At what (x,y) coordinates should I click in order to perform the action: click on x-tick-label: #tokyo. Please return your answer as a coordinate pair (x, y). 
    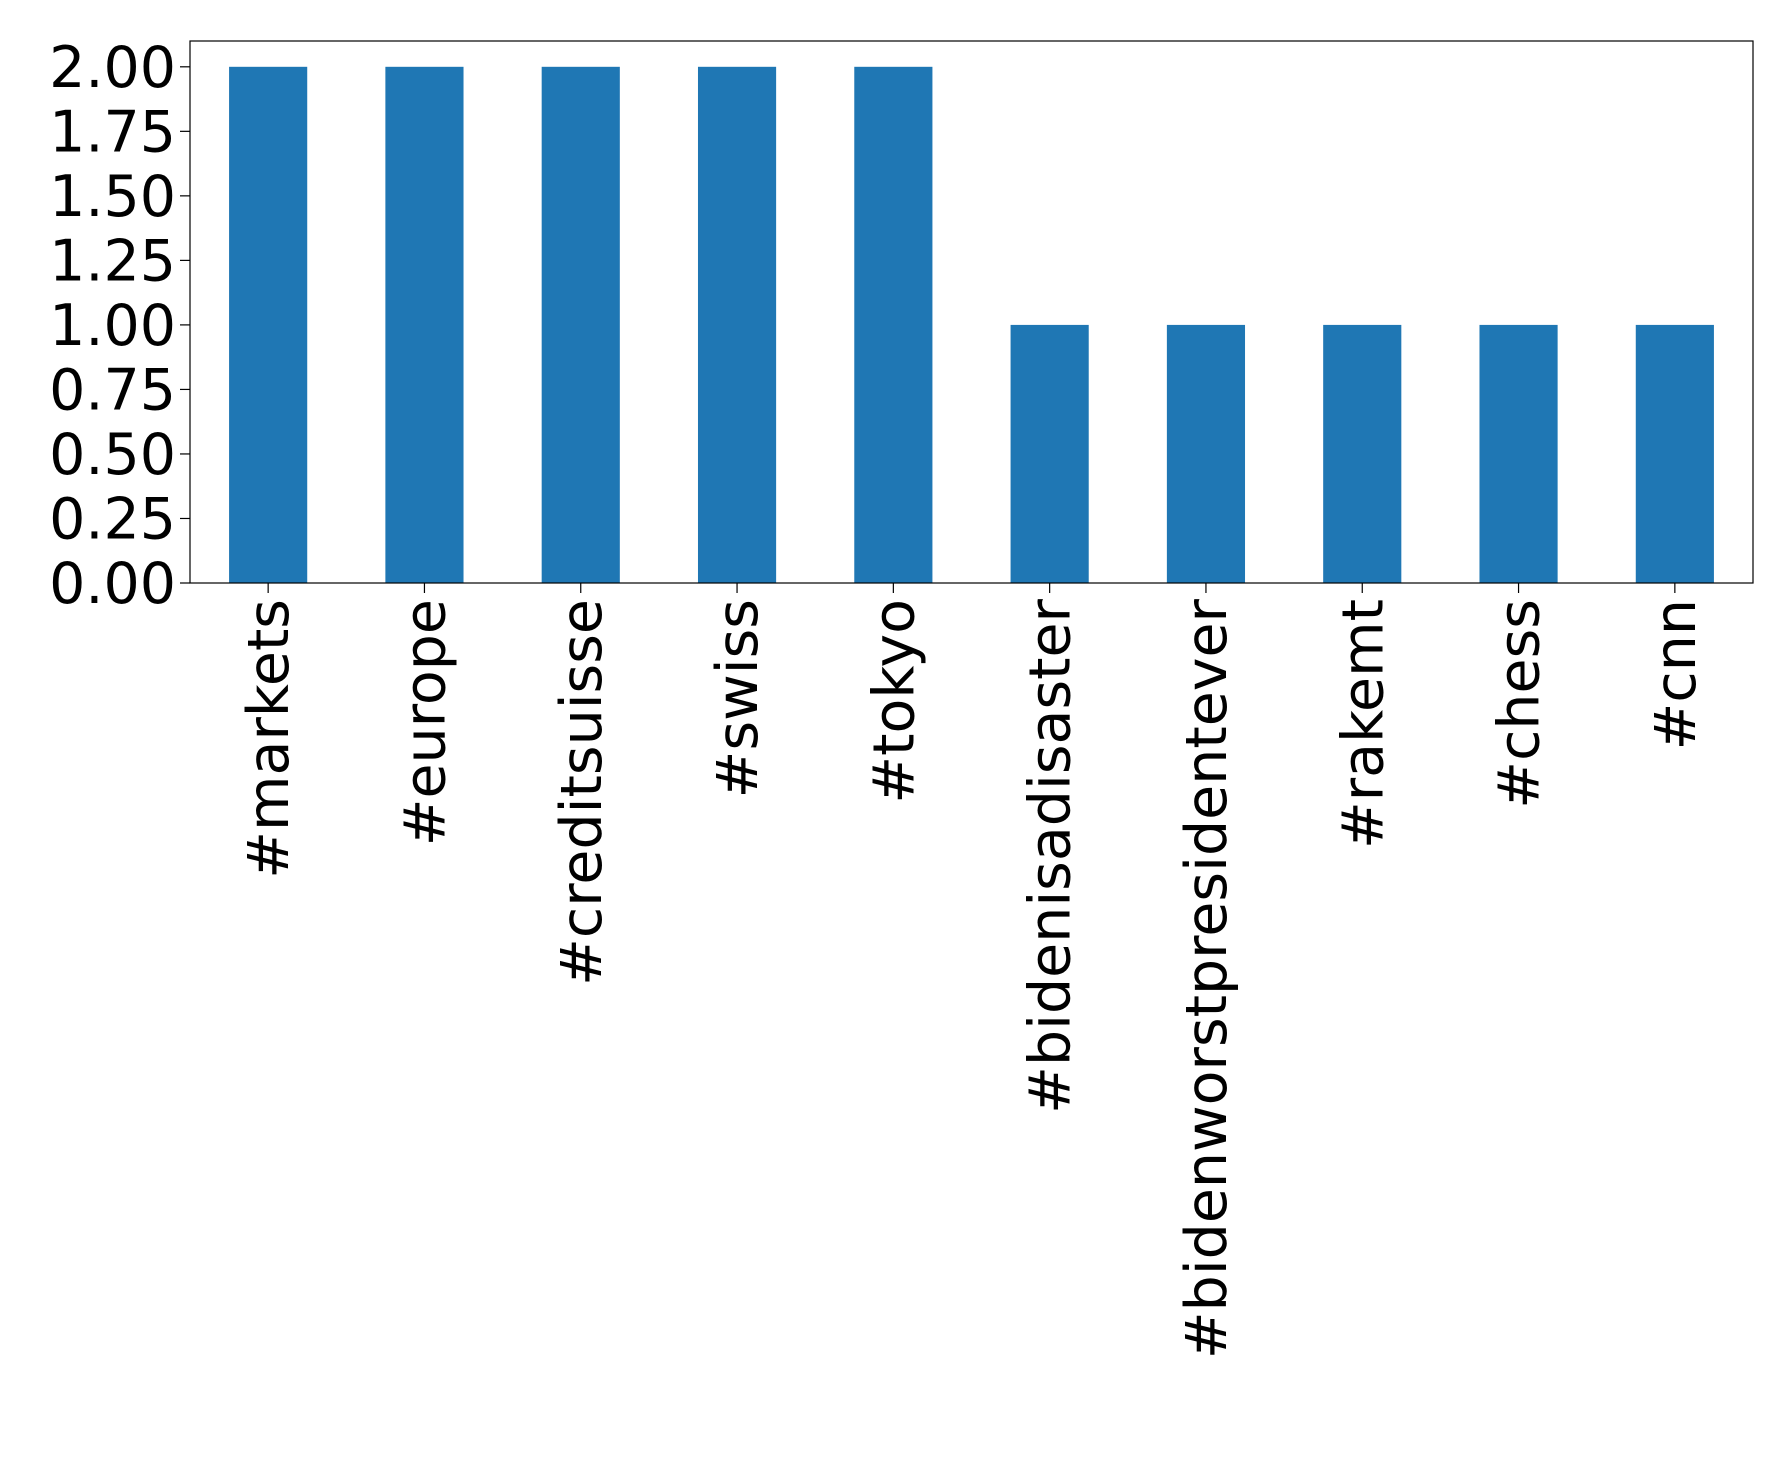
    Looking at the image, I should click on (894, 701).